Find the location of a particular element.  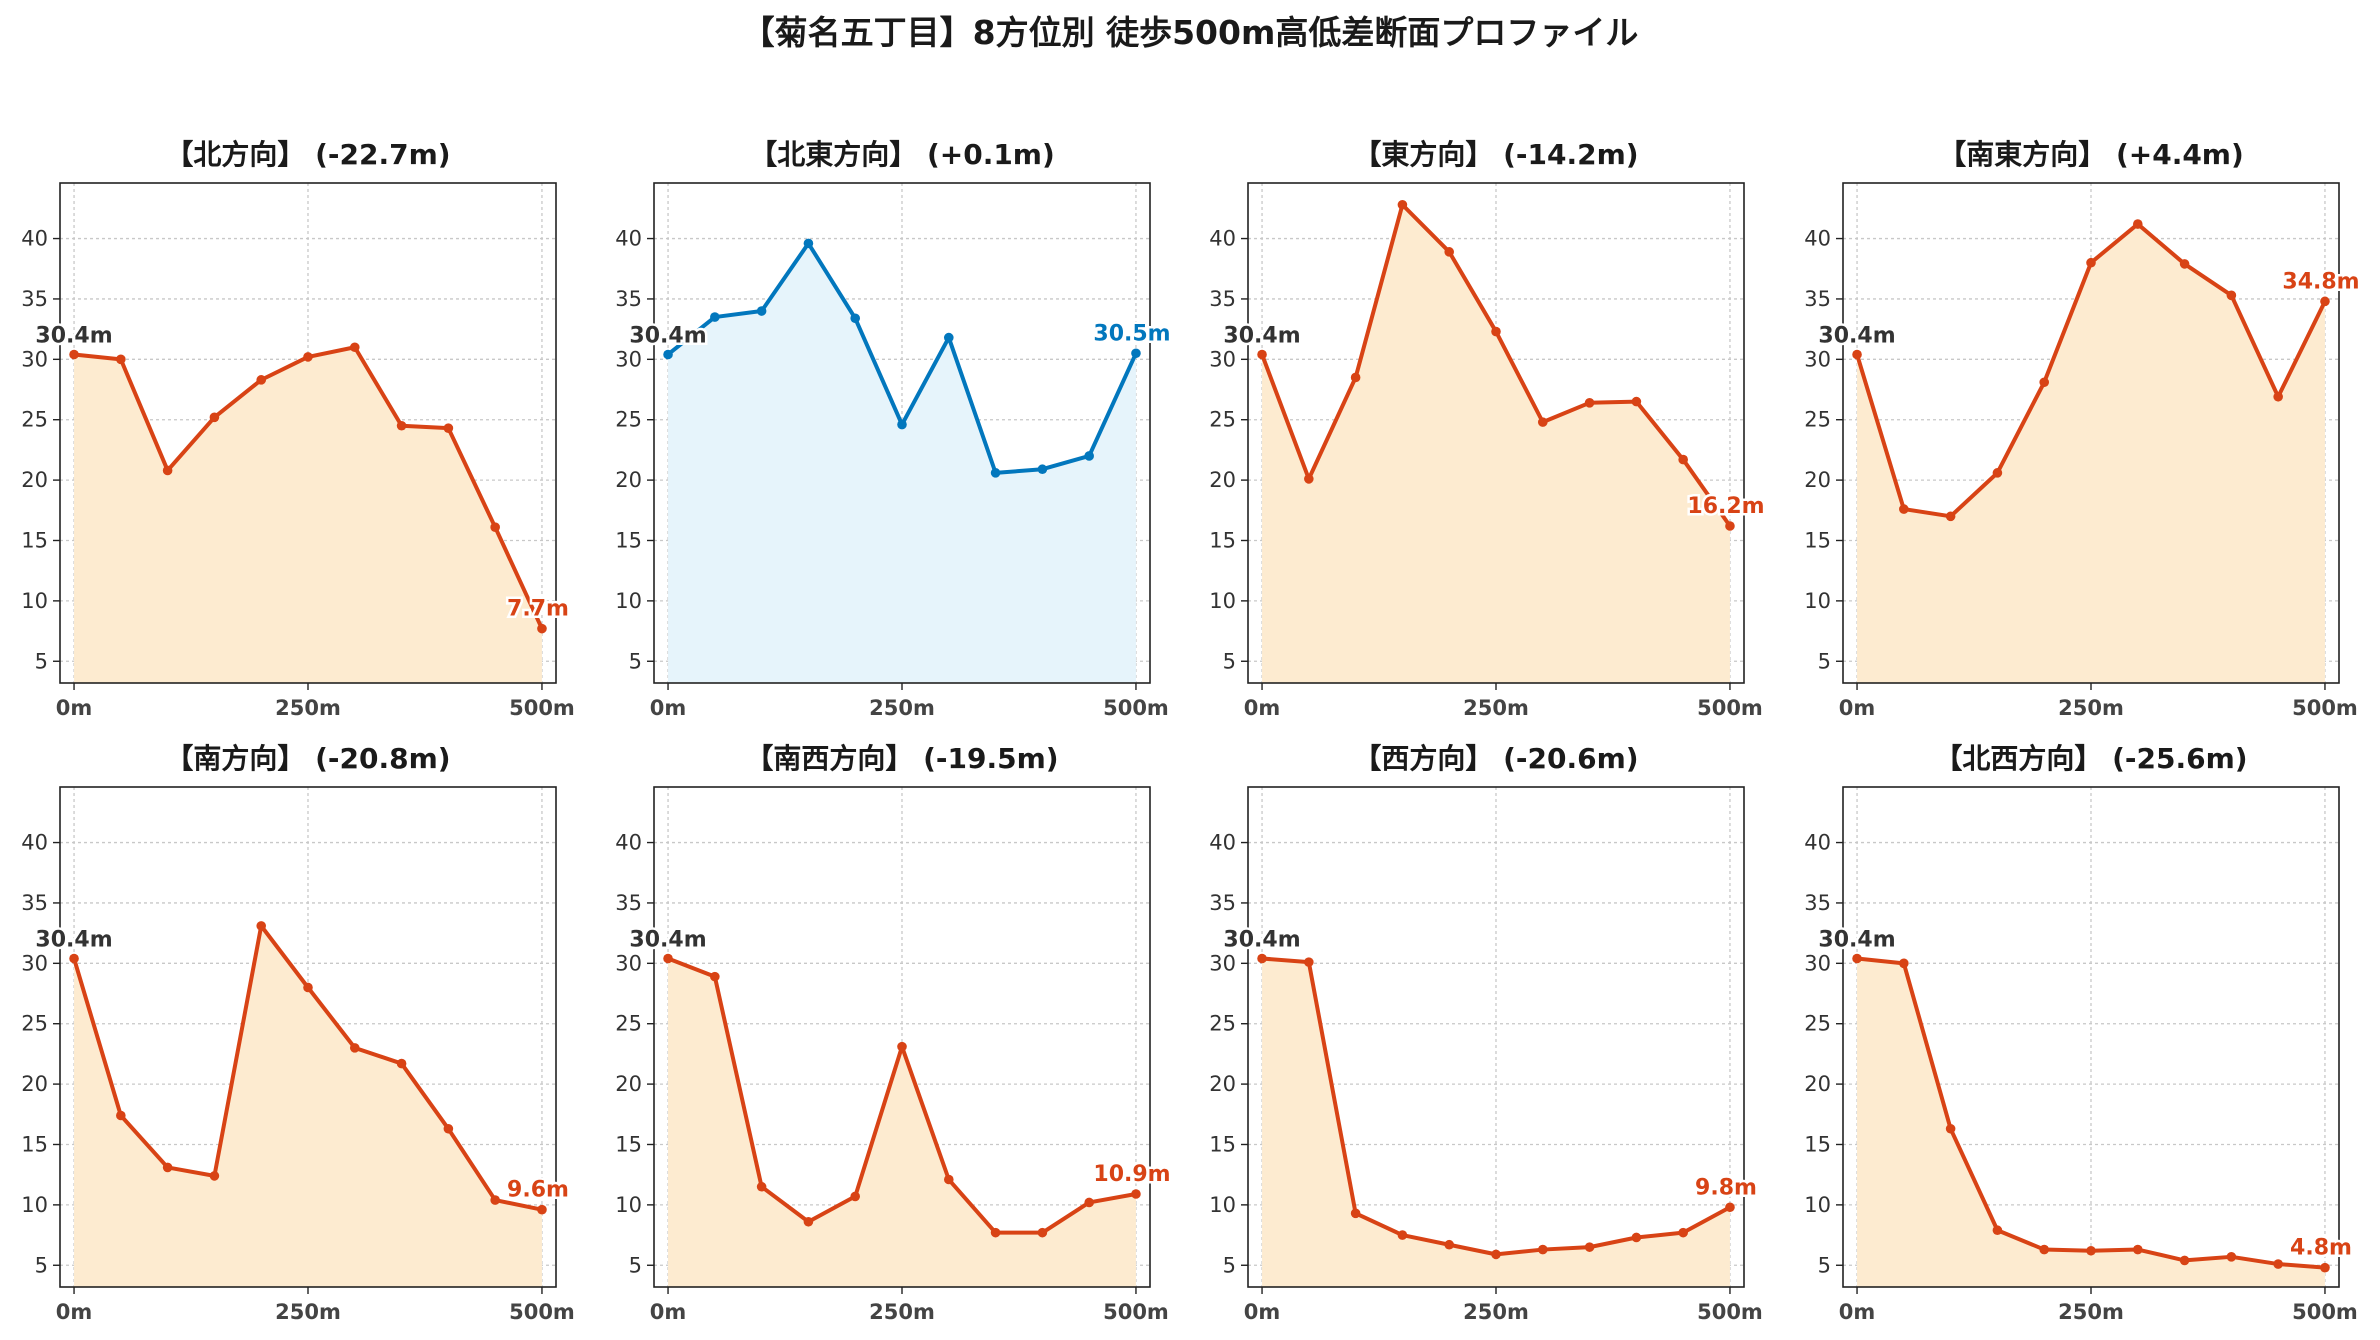

y-tick-label: 20 is located at coordinates (628, 480).